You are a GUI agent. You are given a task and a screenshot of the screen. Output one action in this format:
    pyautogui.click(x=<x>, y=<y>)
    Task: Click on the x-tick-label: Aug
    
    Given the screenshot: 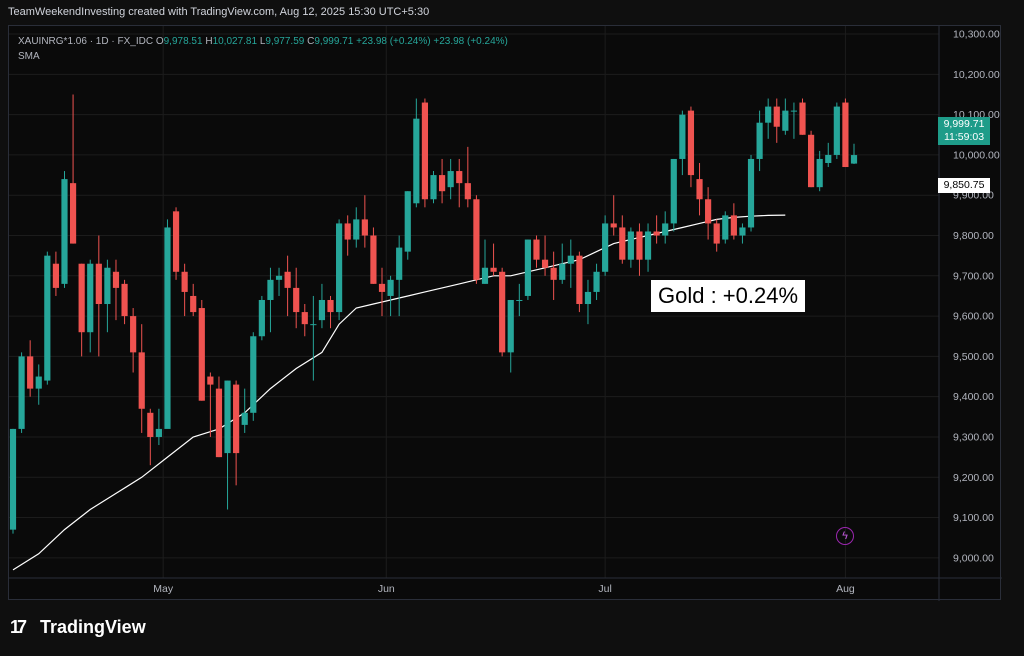 What is the action you would take?
    pyautogui.click(x=845, y=589)
    